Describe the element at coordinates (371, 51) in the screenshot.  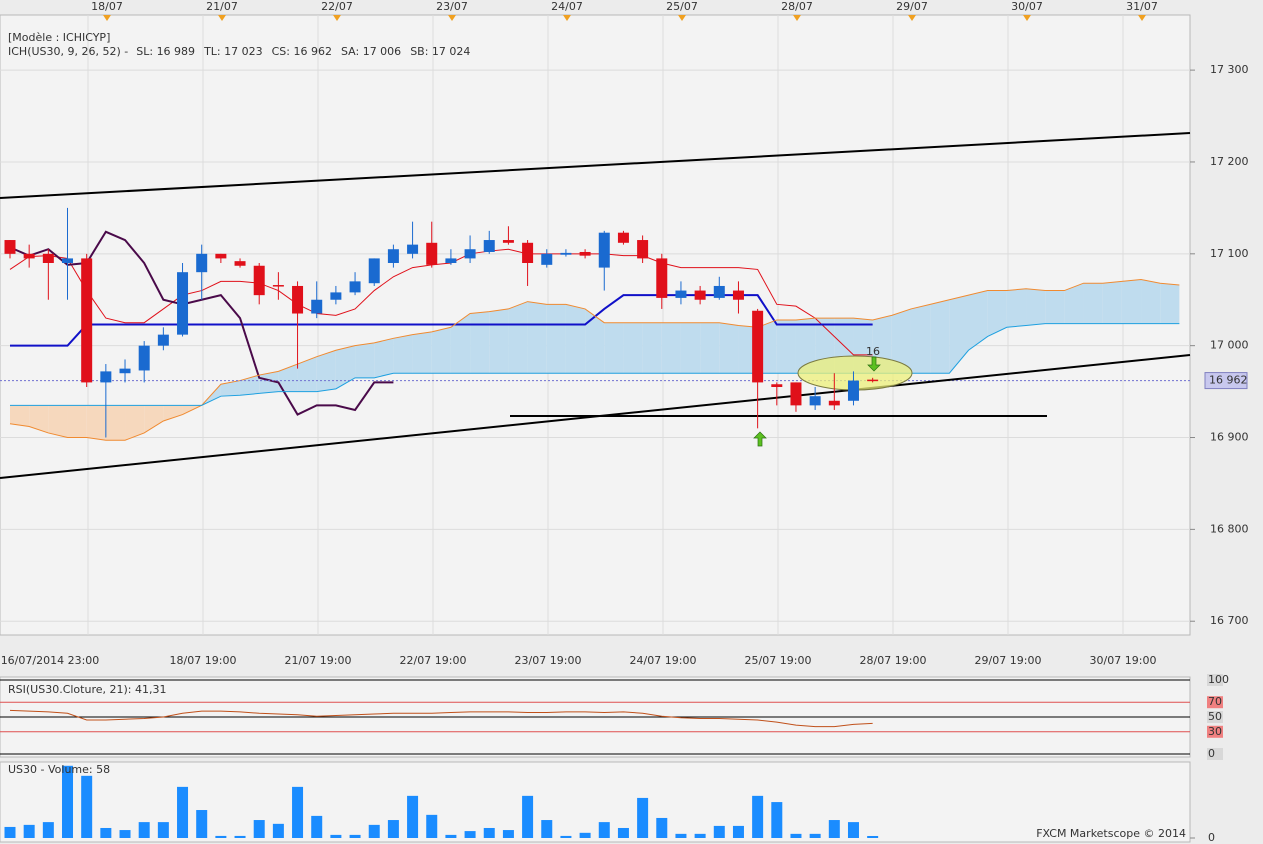
I see `legend-entry: SA: 17 006` at that location.